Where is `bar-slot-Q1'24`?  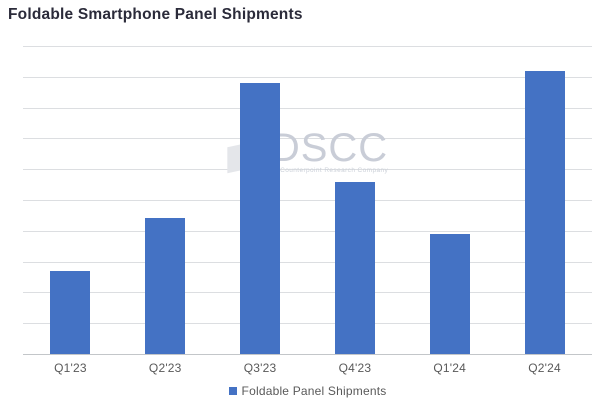
bar-slot-Q1'24 is located at coordinates (449, 200).